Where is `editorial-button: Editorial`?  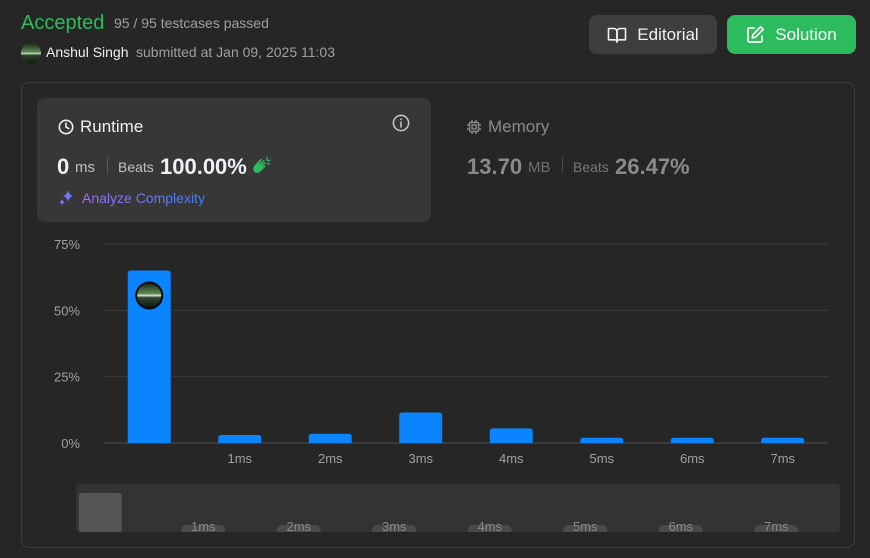 editorial-button: Editorial is located at coordinates (653, 34).